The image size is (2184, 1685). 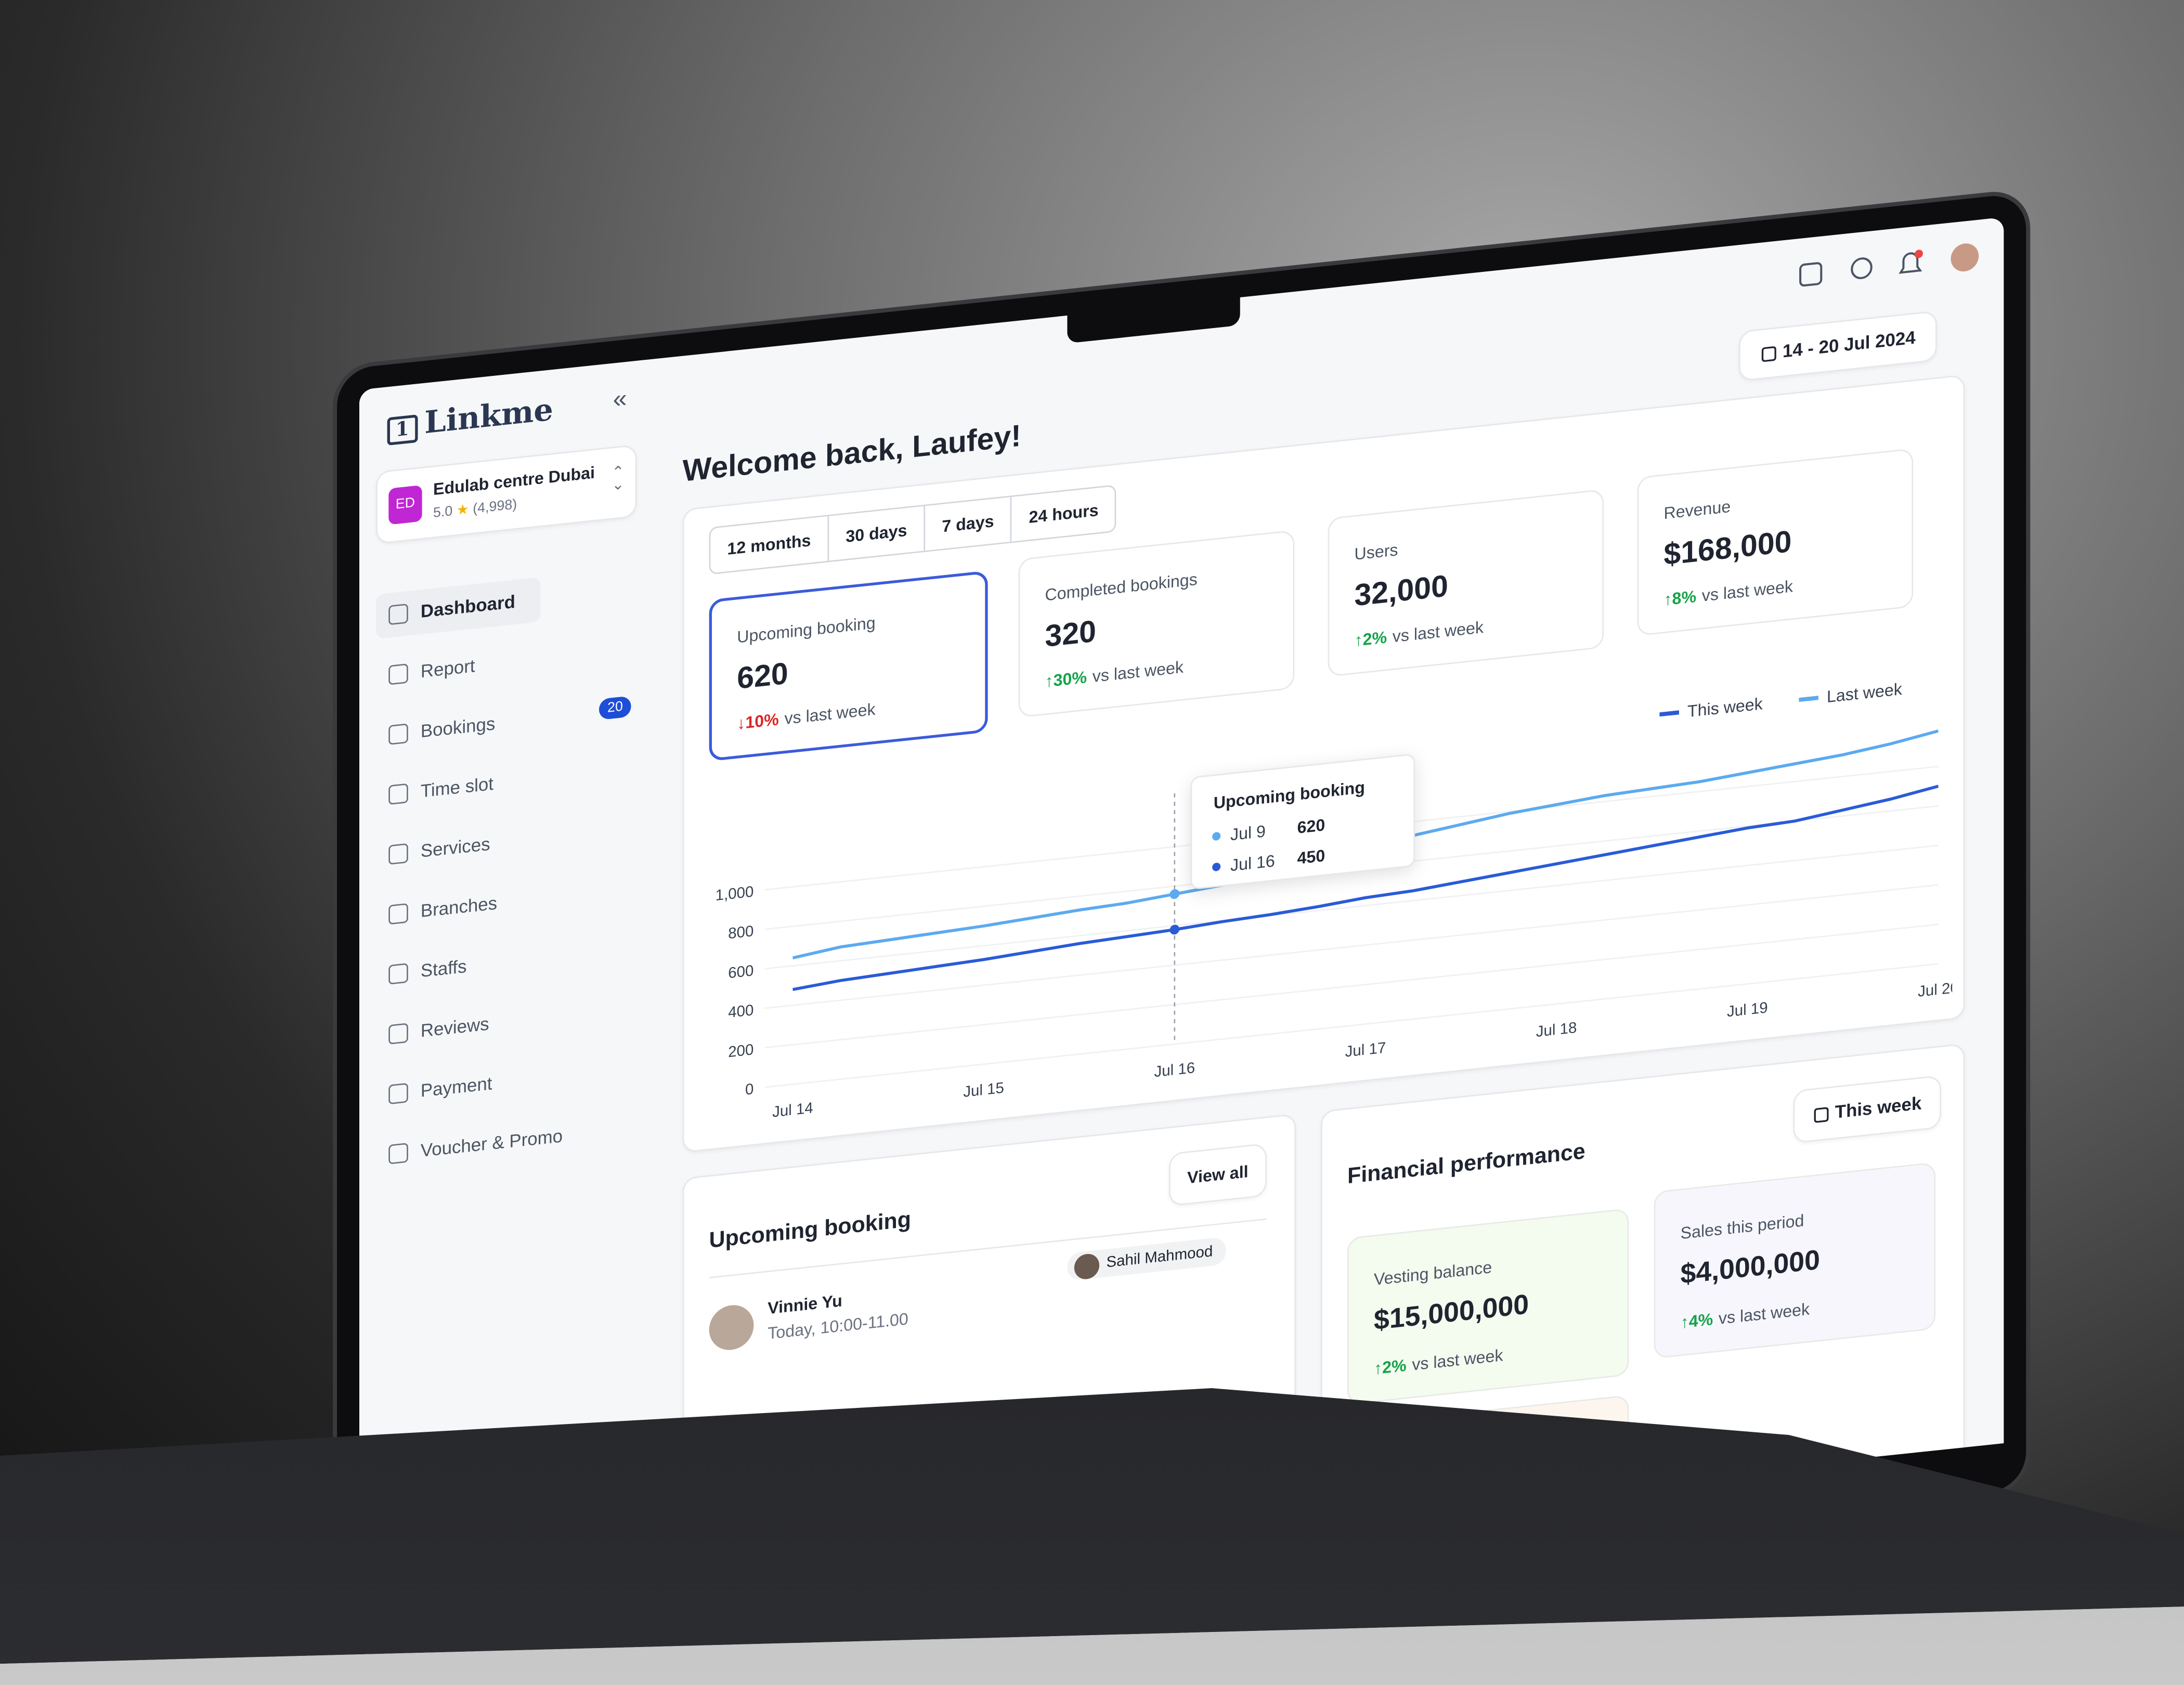 What do you see at coordinates (455, 847) in the screenshot?
I see `nav-label: Services` at bounding box center [455, 847].